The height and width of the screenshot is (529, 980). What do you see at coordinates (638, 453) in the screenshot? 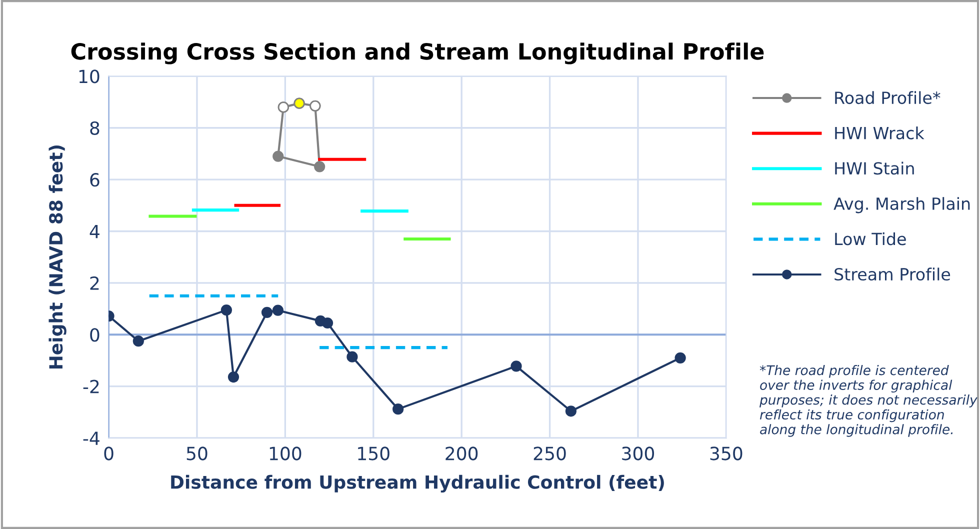
I see `x-tick-label: 300` at bounding box center [638, 453].